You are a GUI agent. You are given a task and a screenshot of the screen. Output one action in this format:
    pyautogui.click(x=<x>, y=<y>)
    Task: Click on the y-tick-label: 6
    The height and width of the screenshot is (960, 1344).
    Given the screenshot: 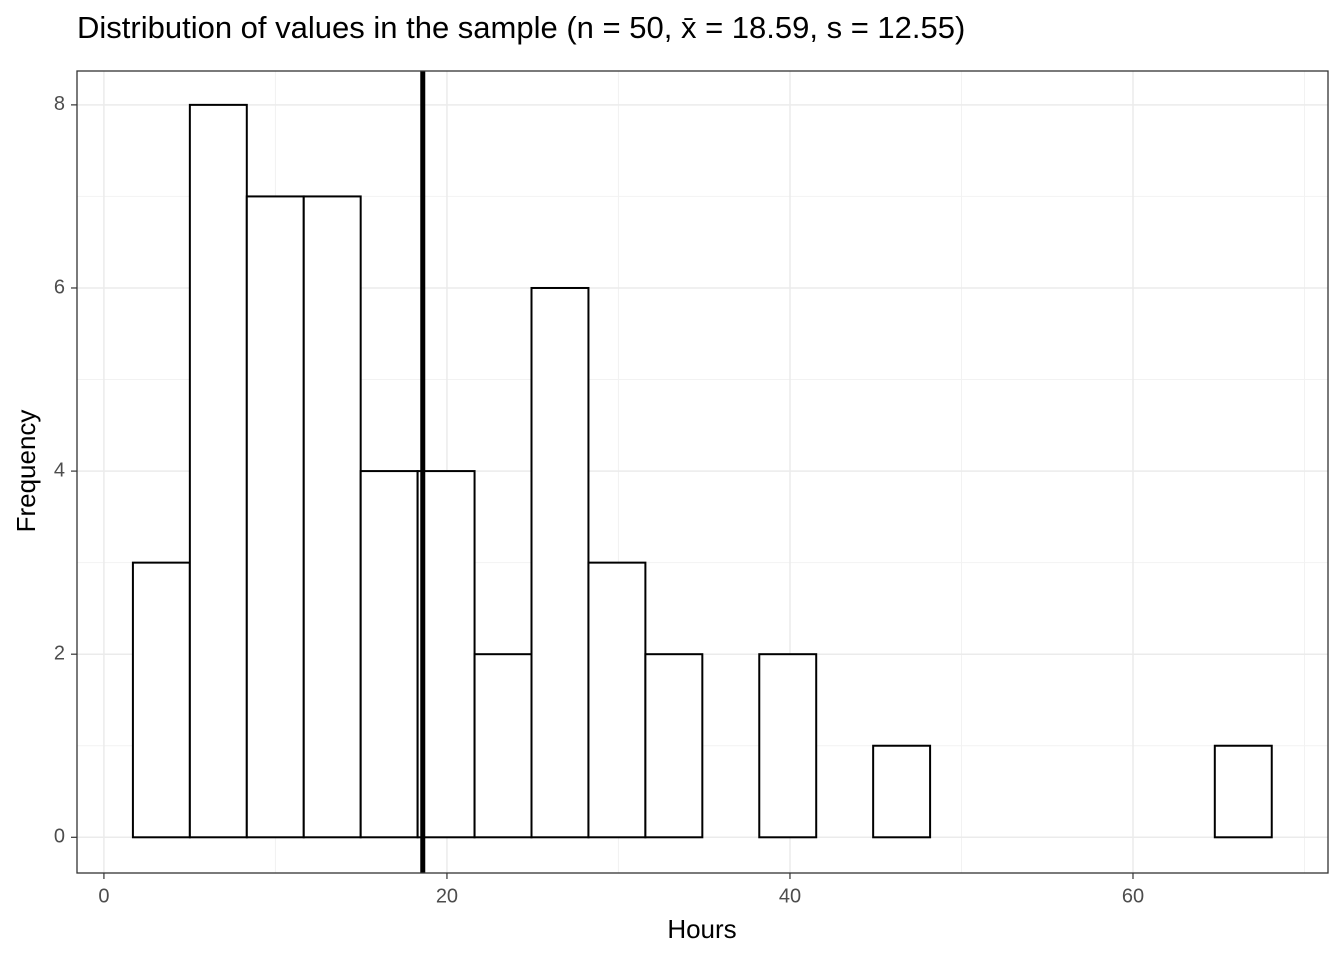 What is the action you would take?
    pyautogui.click(x=59, y=287)
    